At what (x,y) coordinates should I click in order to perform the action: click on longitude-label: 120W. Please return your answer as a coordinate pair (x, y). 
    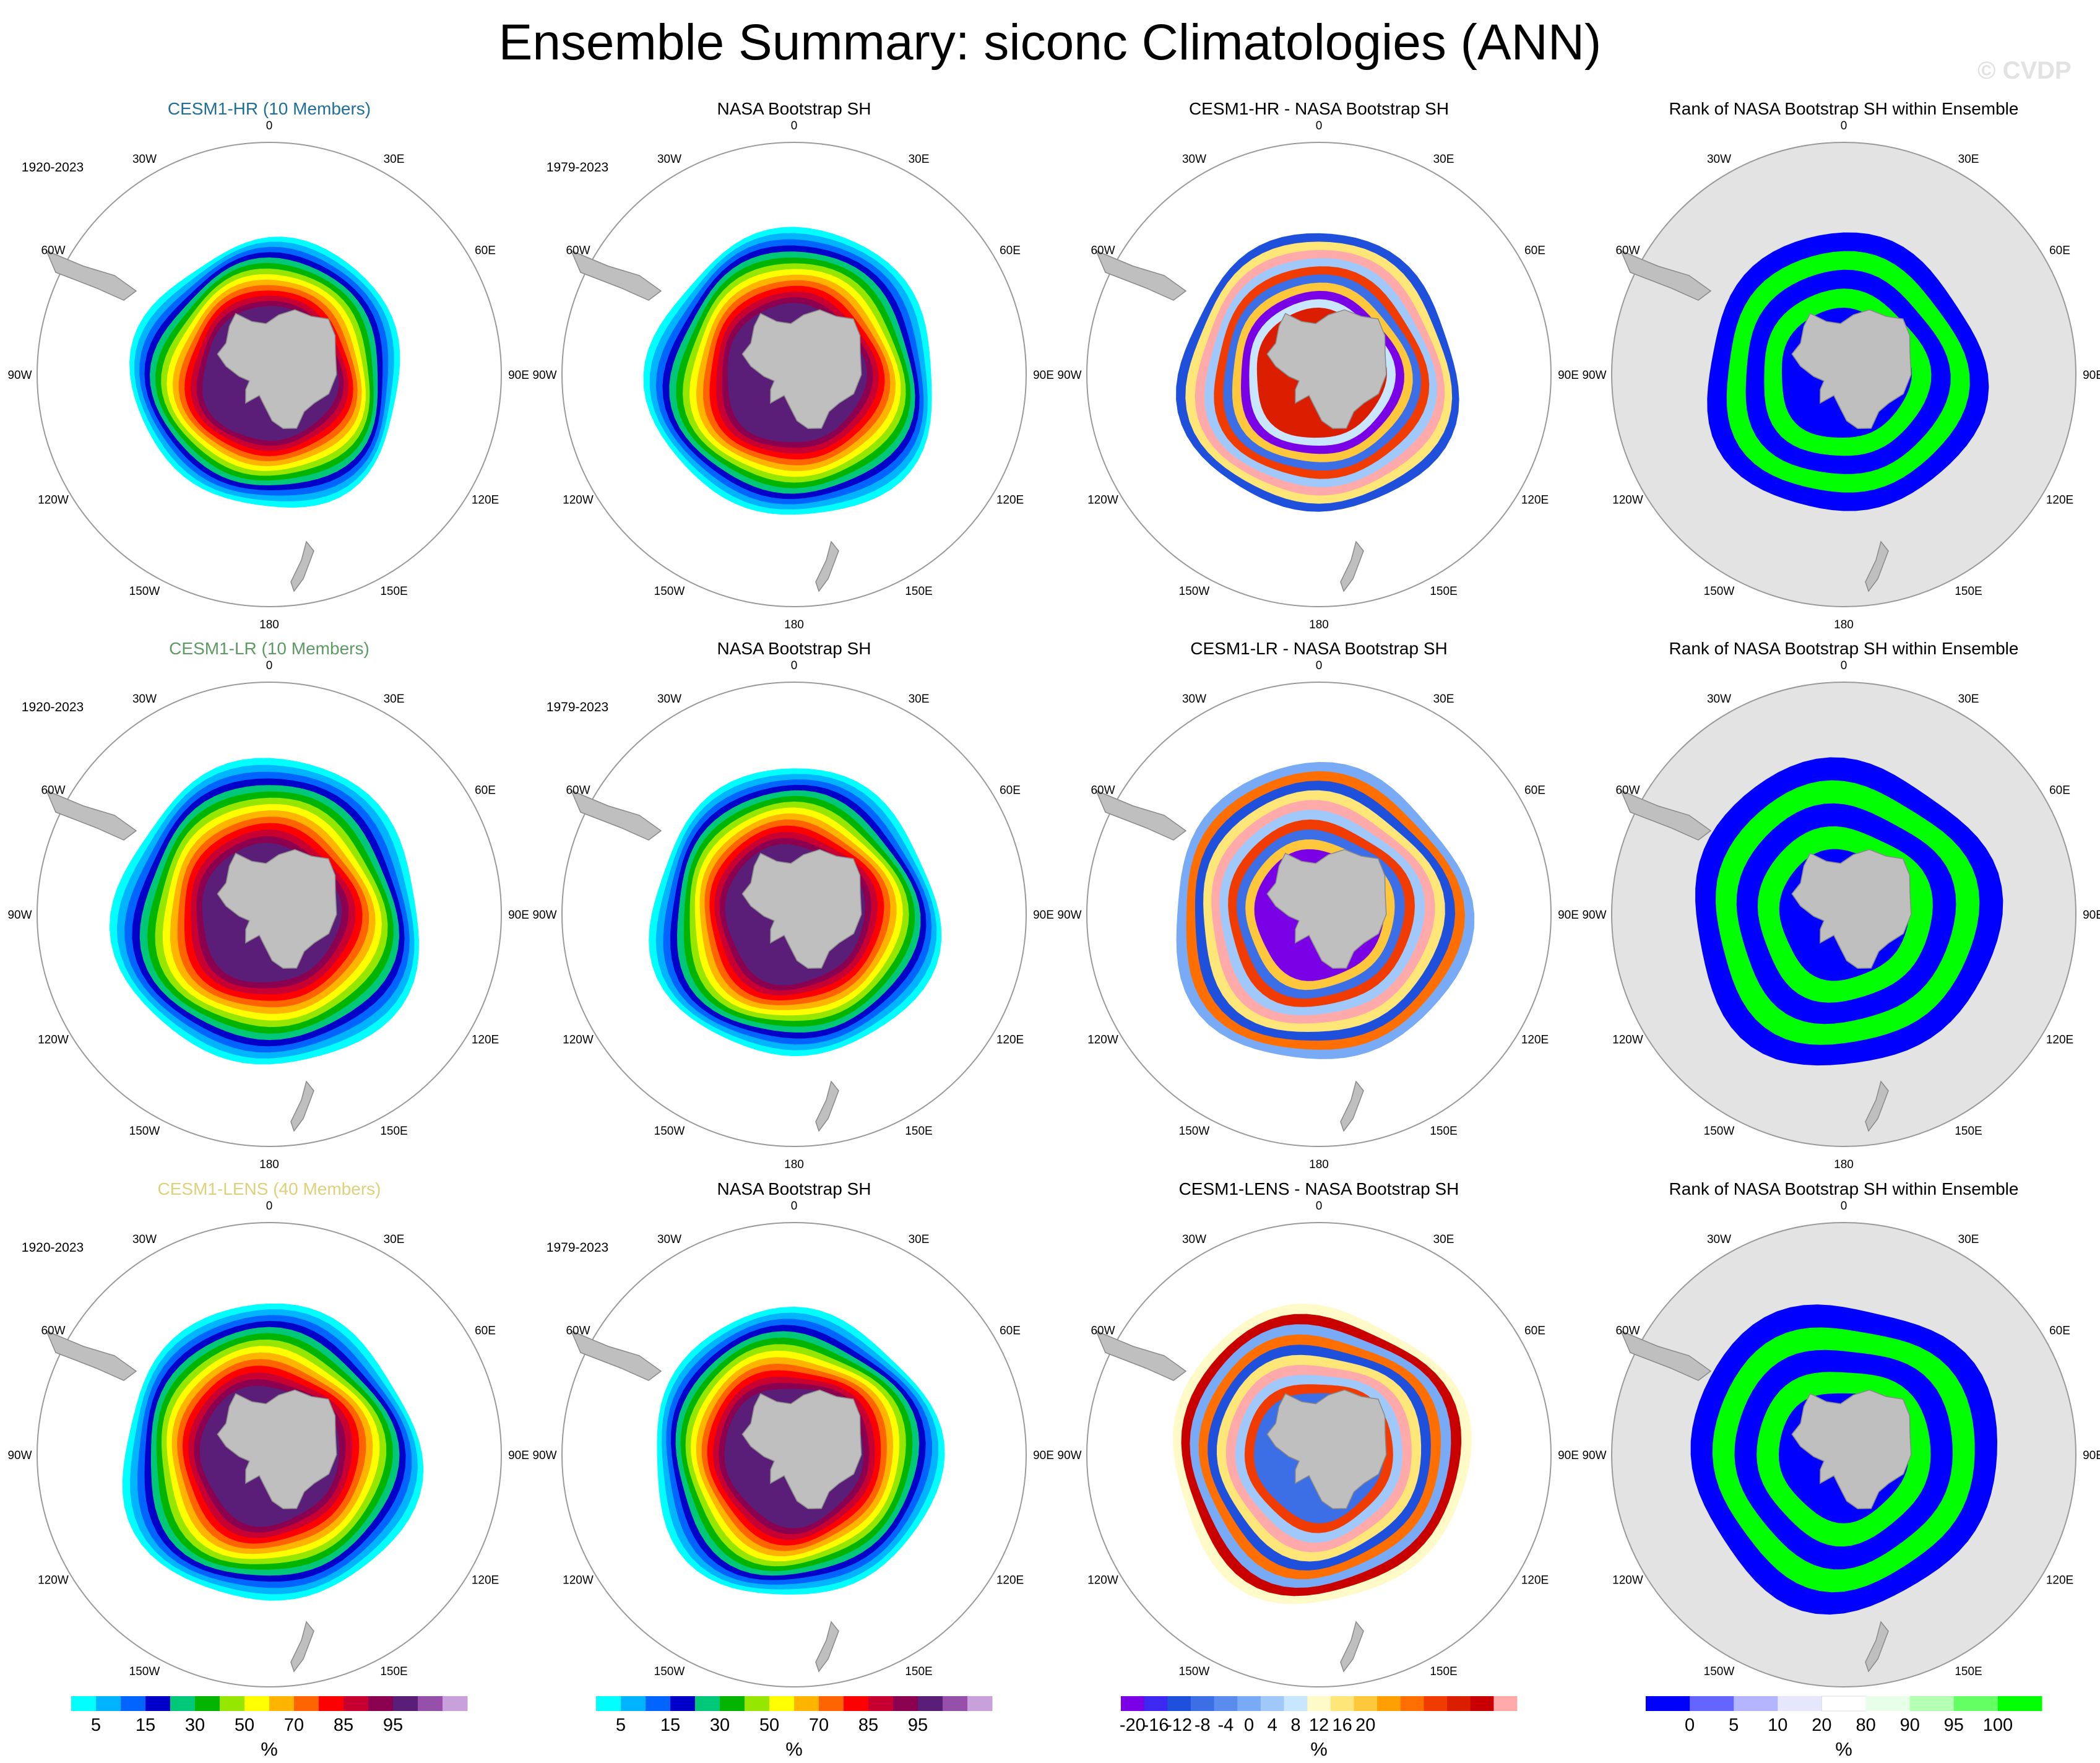
    Looking at the image, I should click on (1627, 500).